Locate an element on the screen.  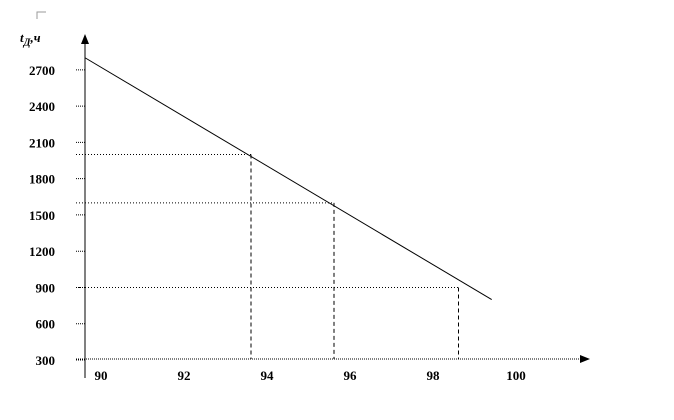
x-tick-label-98: 98 is located at coordinates (434, 375).